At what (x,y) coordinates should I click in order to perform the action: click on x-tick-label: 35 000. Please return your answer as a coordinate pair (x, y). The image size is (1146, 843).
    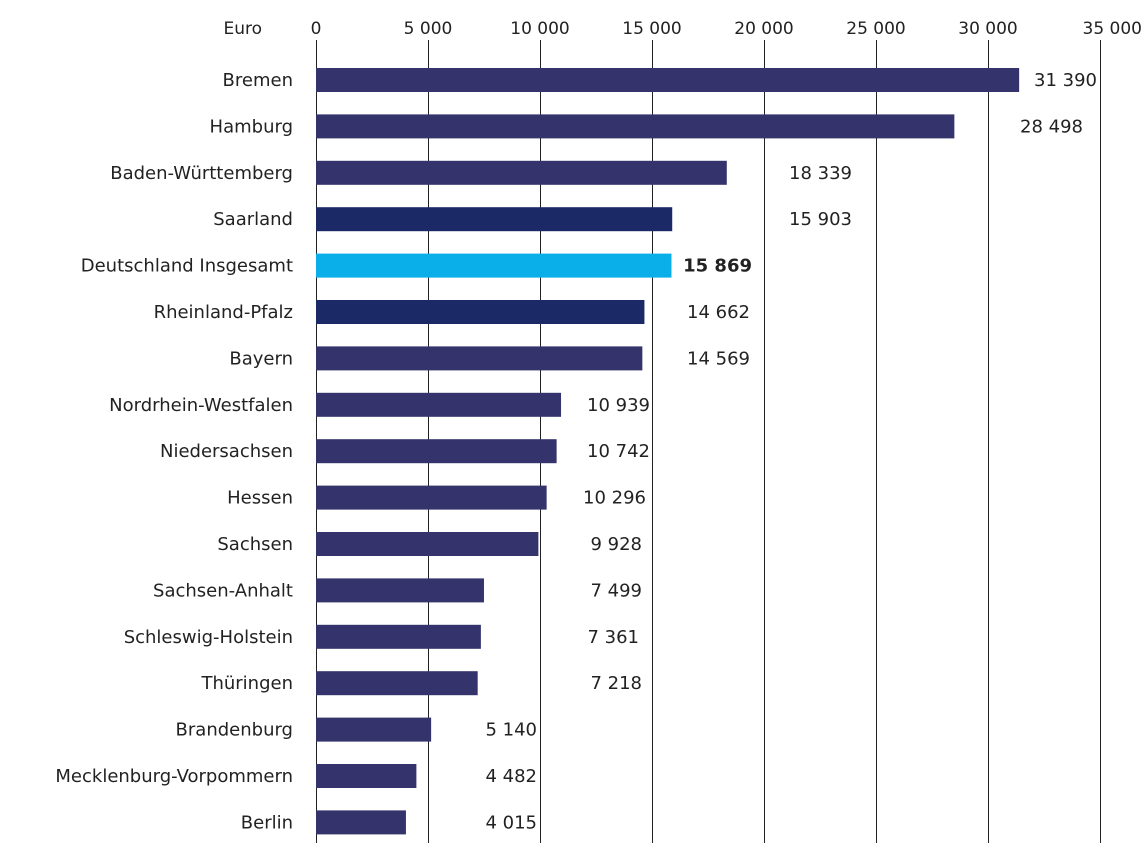
    Looking at the image, I should click on (1112, 29).